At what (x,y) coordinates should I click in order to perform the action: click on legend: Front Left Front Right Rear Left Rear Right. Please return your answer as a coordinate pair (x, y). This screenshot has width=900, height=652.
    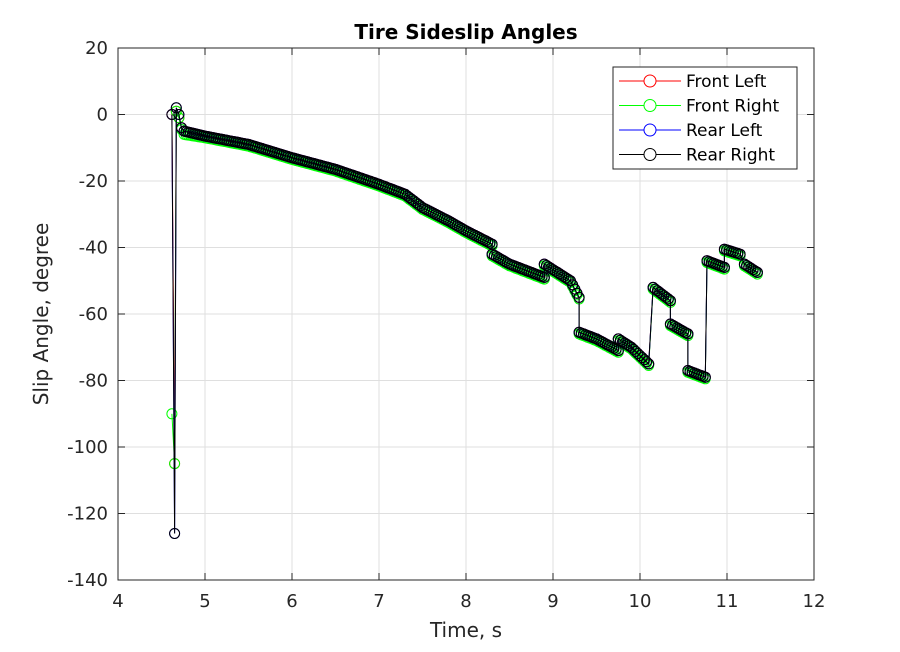
    Looking at the image, I should click on (705, 118).